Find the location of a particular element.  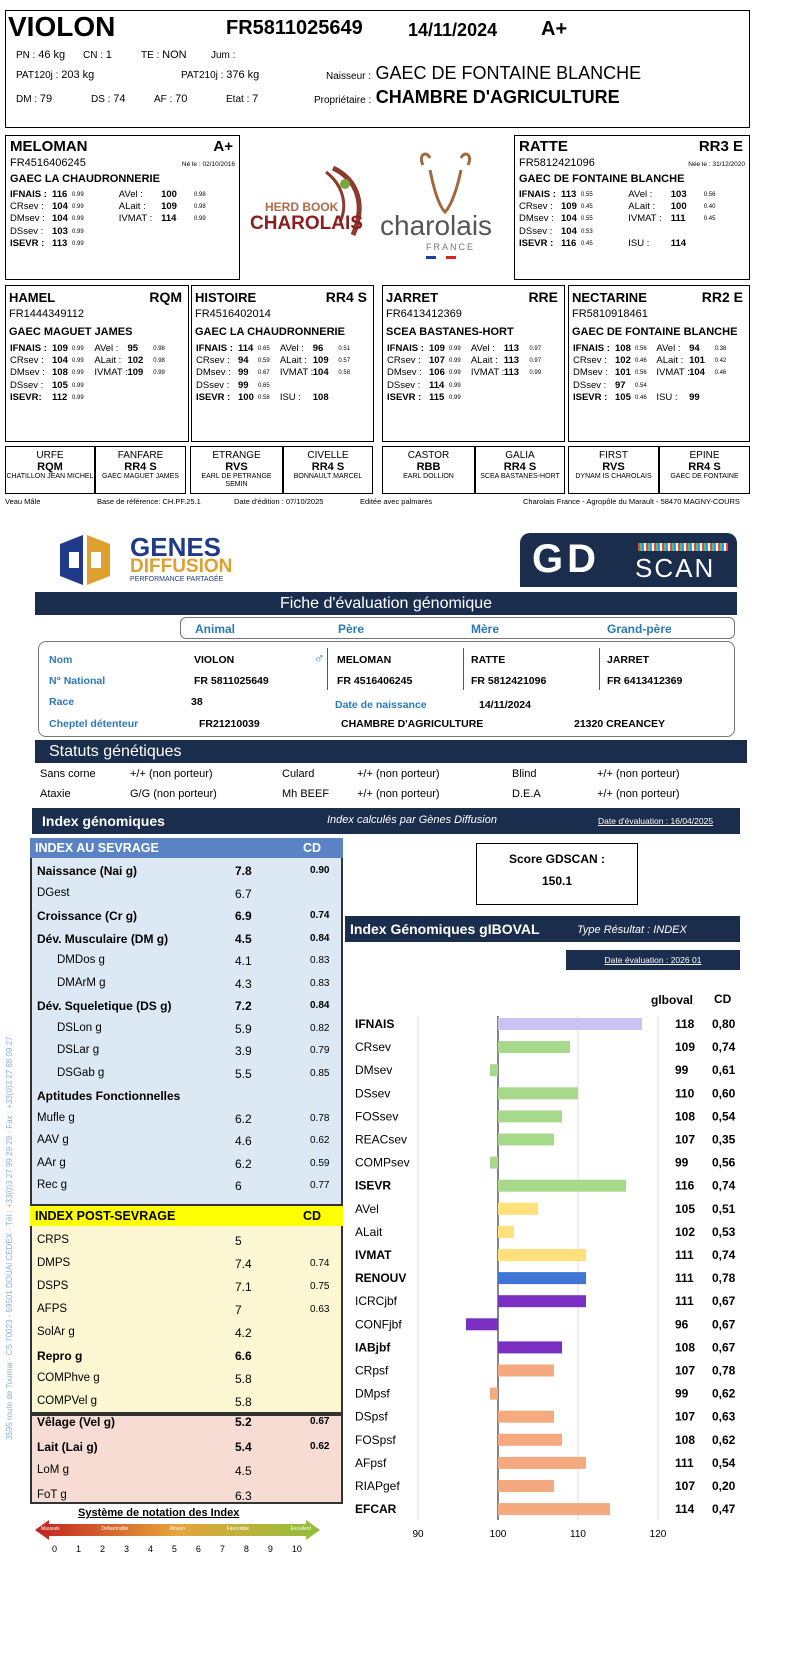

bar-value: 109 is located at coordinates (685, 1047).